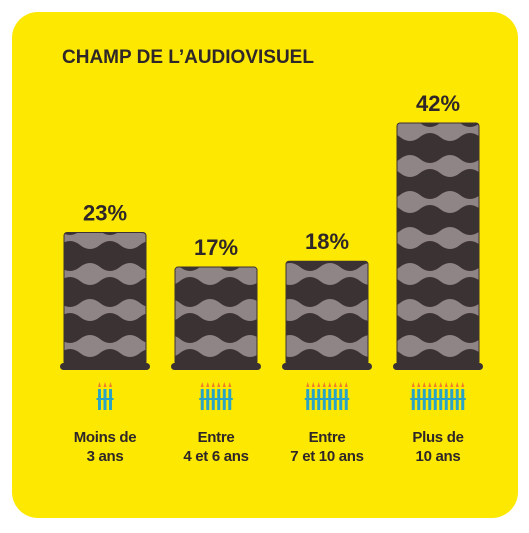 The height and width of the screenshot is (533, 529). I want to click on x-tick-label: Plus de 10 ans, so click(438, 447).